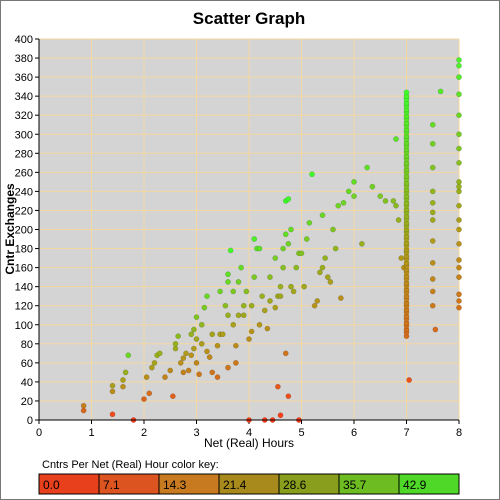 Image resolution: width=500 pixels, height=500 pixels. What do you see at coordinates (24, 326) in the screenshot?
I see `y-tick-label: 100` at bounding box center [24, 326].